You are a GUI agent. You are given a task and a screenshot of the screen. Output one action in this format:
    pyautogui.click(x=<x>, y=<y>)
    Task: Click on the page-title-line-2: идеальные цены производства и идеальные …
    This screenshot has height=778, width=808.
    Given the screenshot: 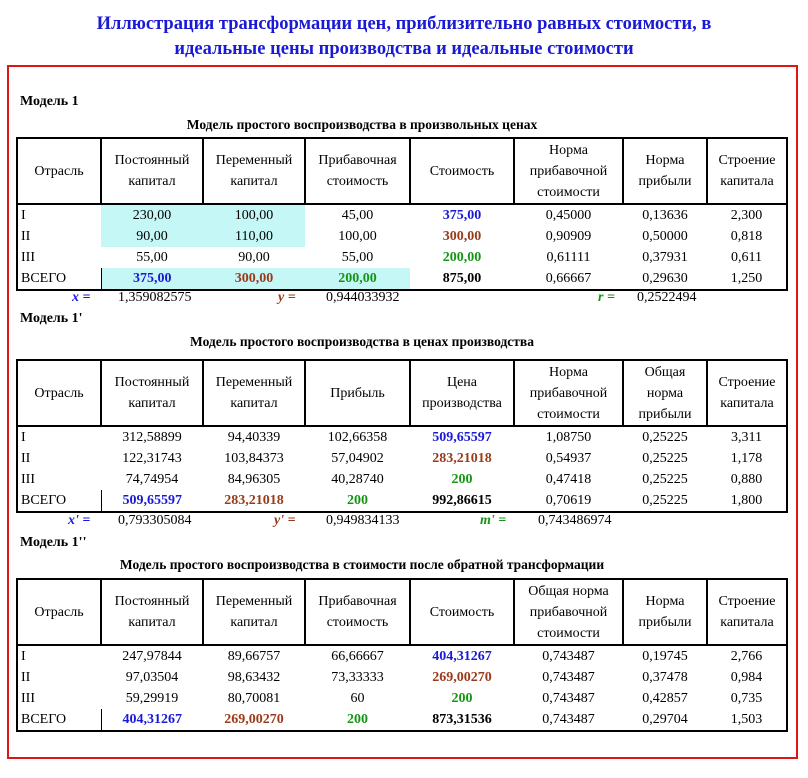 What is the action you would take?
    pyautogui.click(x=404, y=49)
    